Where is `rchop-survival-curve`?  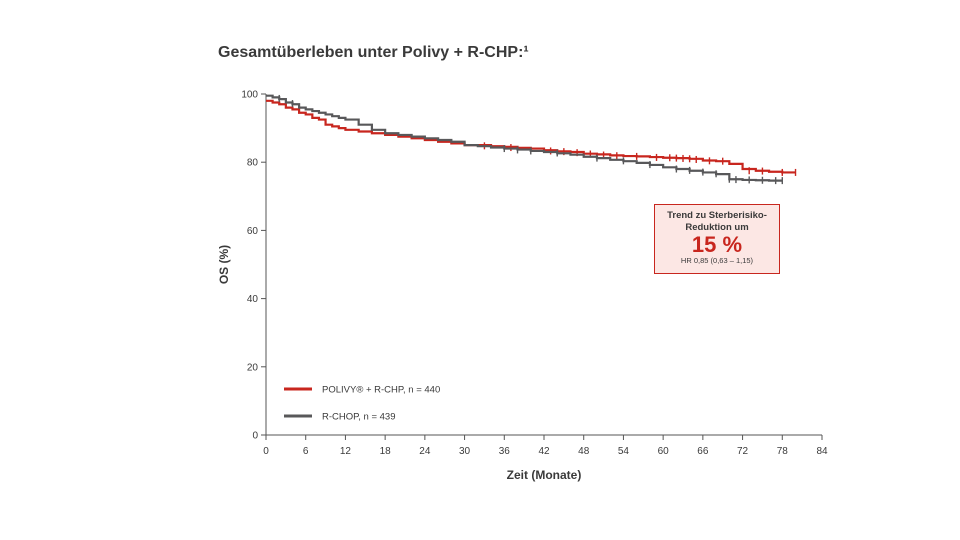 rchop-survival-curve is located at coordinates (524, 138).